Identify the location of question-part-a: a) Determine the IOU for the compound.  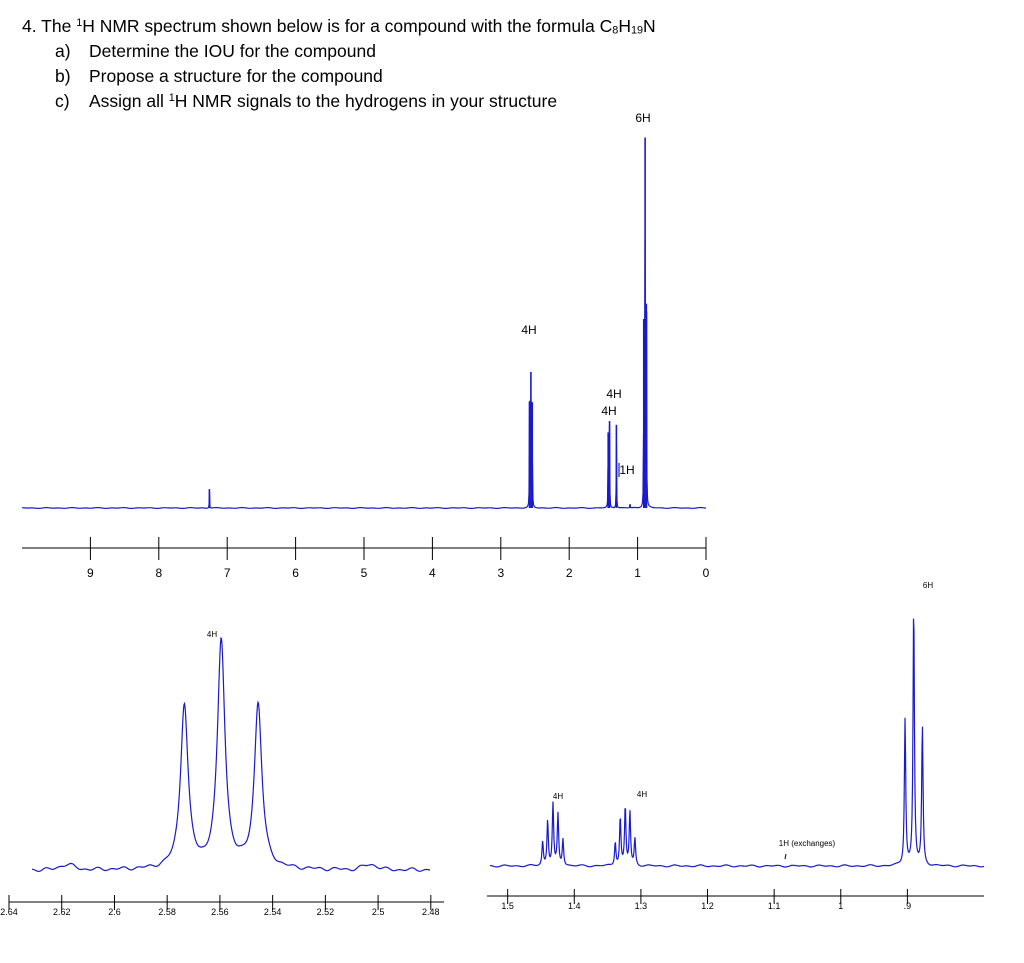
(372, 51).